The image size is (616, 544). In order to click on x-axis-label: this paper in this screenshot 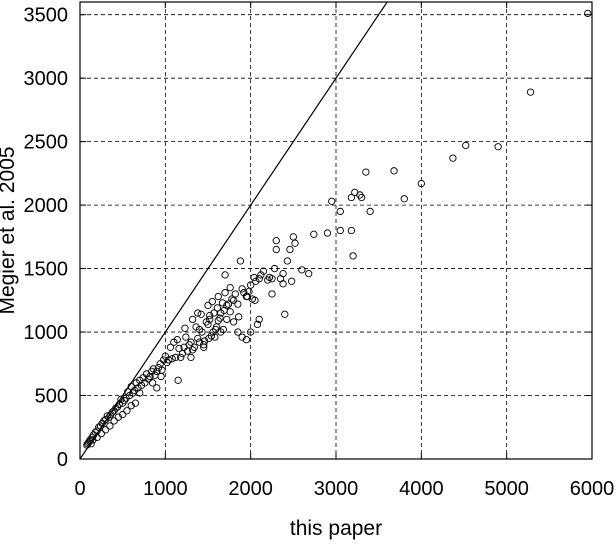, I will do `click(336, 528)`.